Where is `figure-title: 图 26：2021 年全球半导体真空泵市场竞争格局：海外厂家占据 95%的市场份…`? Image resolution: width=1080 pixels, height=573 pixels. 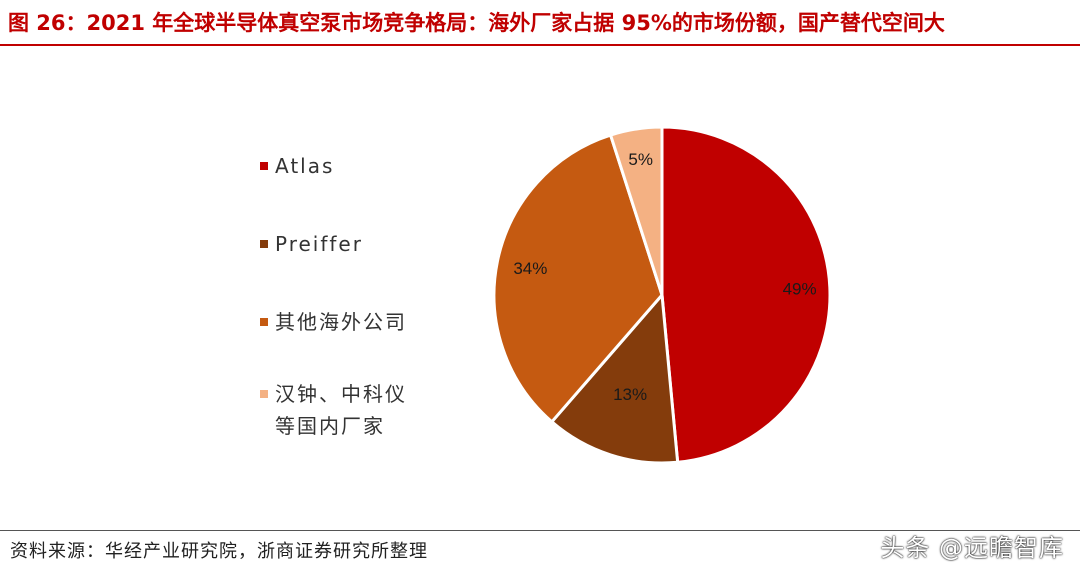
figure-title: 图 26：2021 年全球半导体真空泵市场竞争格局：海外厂家占据 95%的市场份… is located at coordinates (476, 23).